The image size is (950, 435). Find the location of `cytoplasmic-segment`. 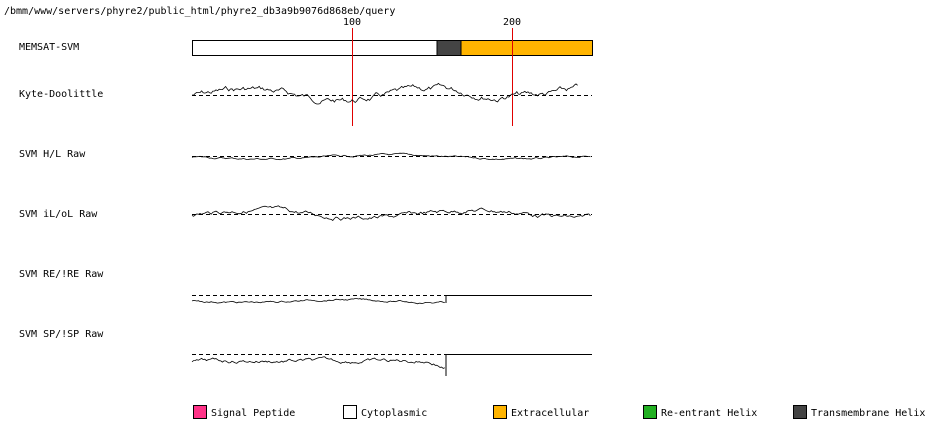

cytoplasmic-segment is located at coordinates (315, 48).